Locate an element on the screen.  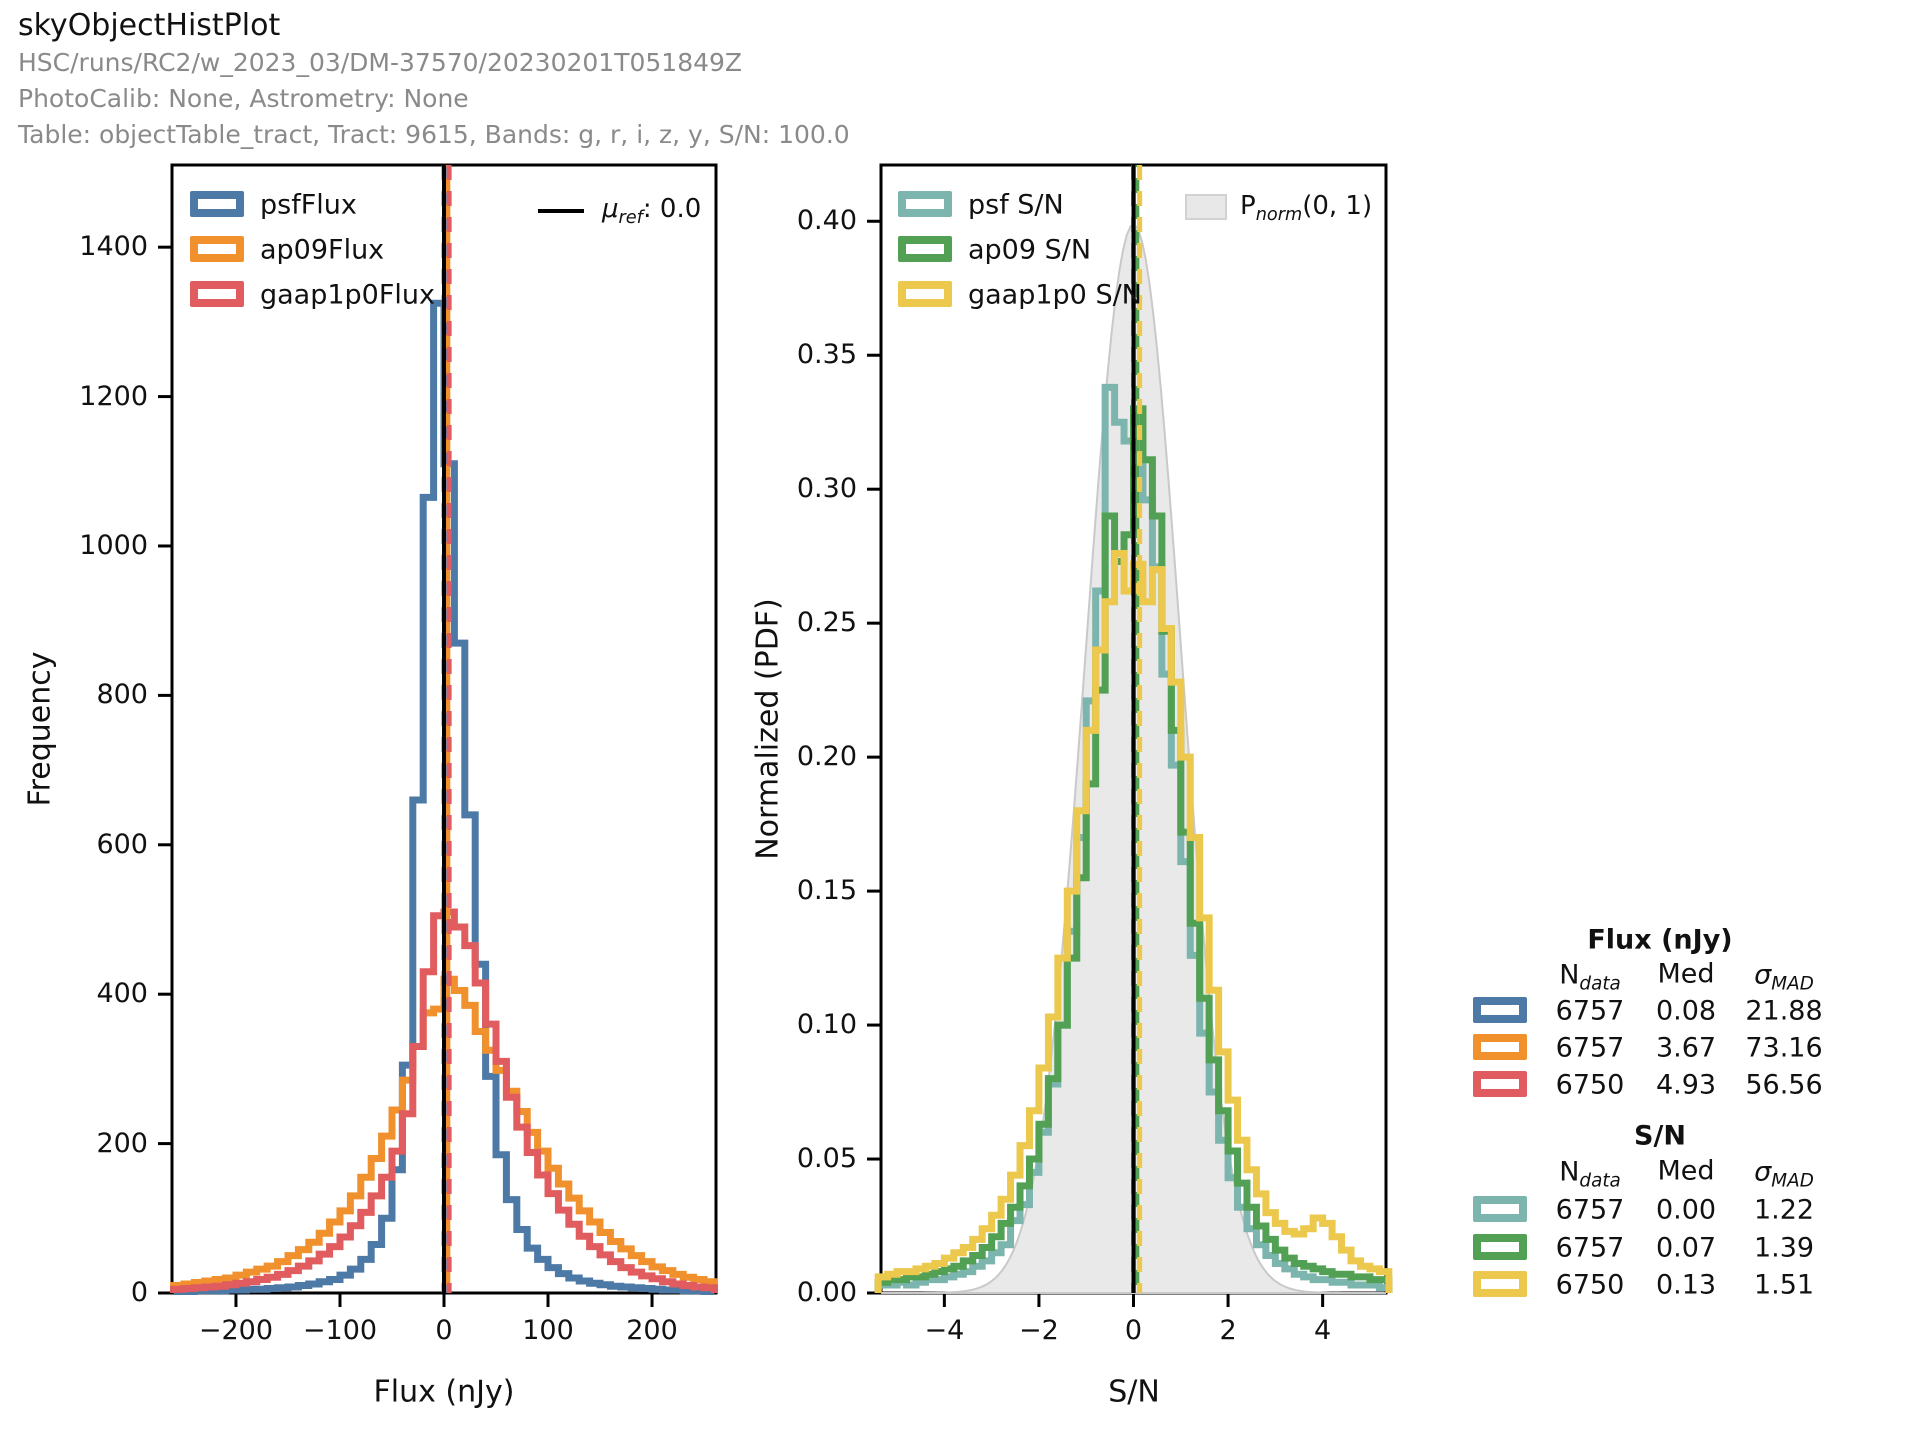
y-tick-label: 0.30 is located at coordinates (826, 489).